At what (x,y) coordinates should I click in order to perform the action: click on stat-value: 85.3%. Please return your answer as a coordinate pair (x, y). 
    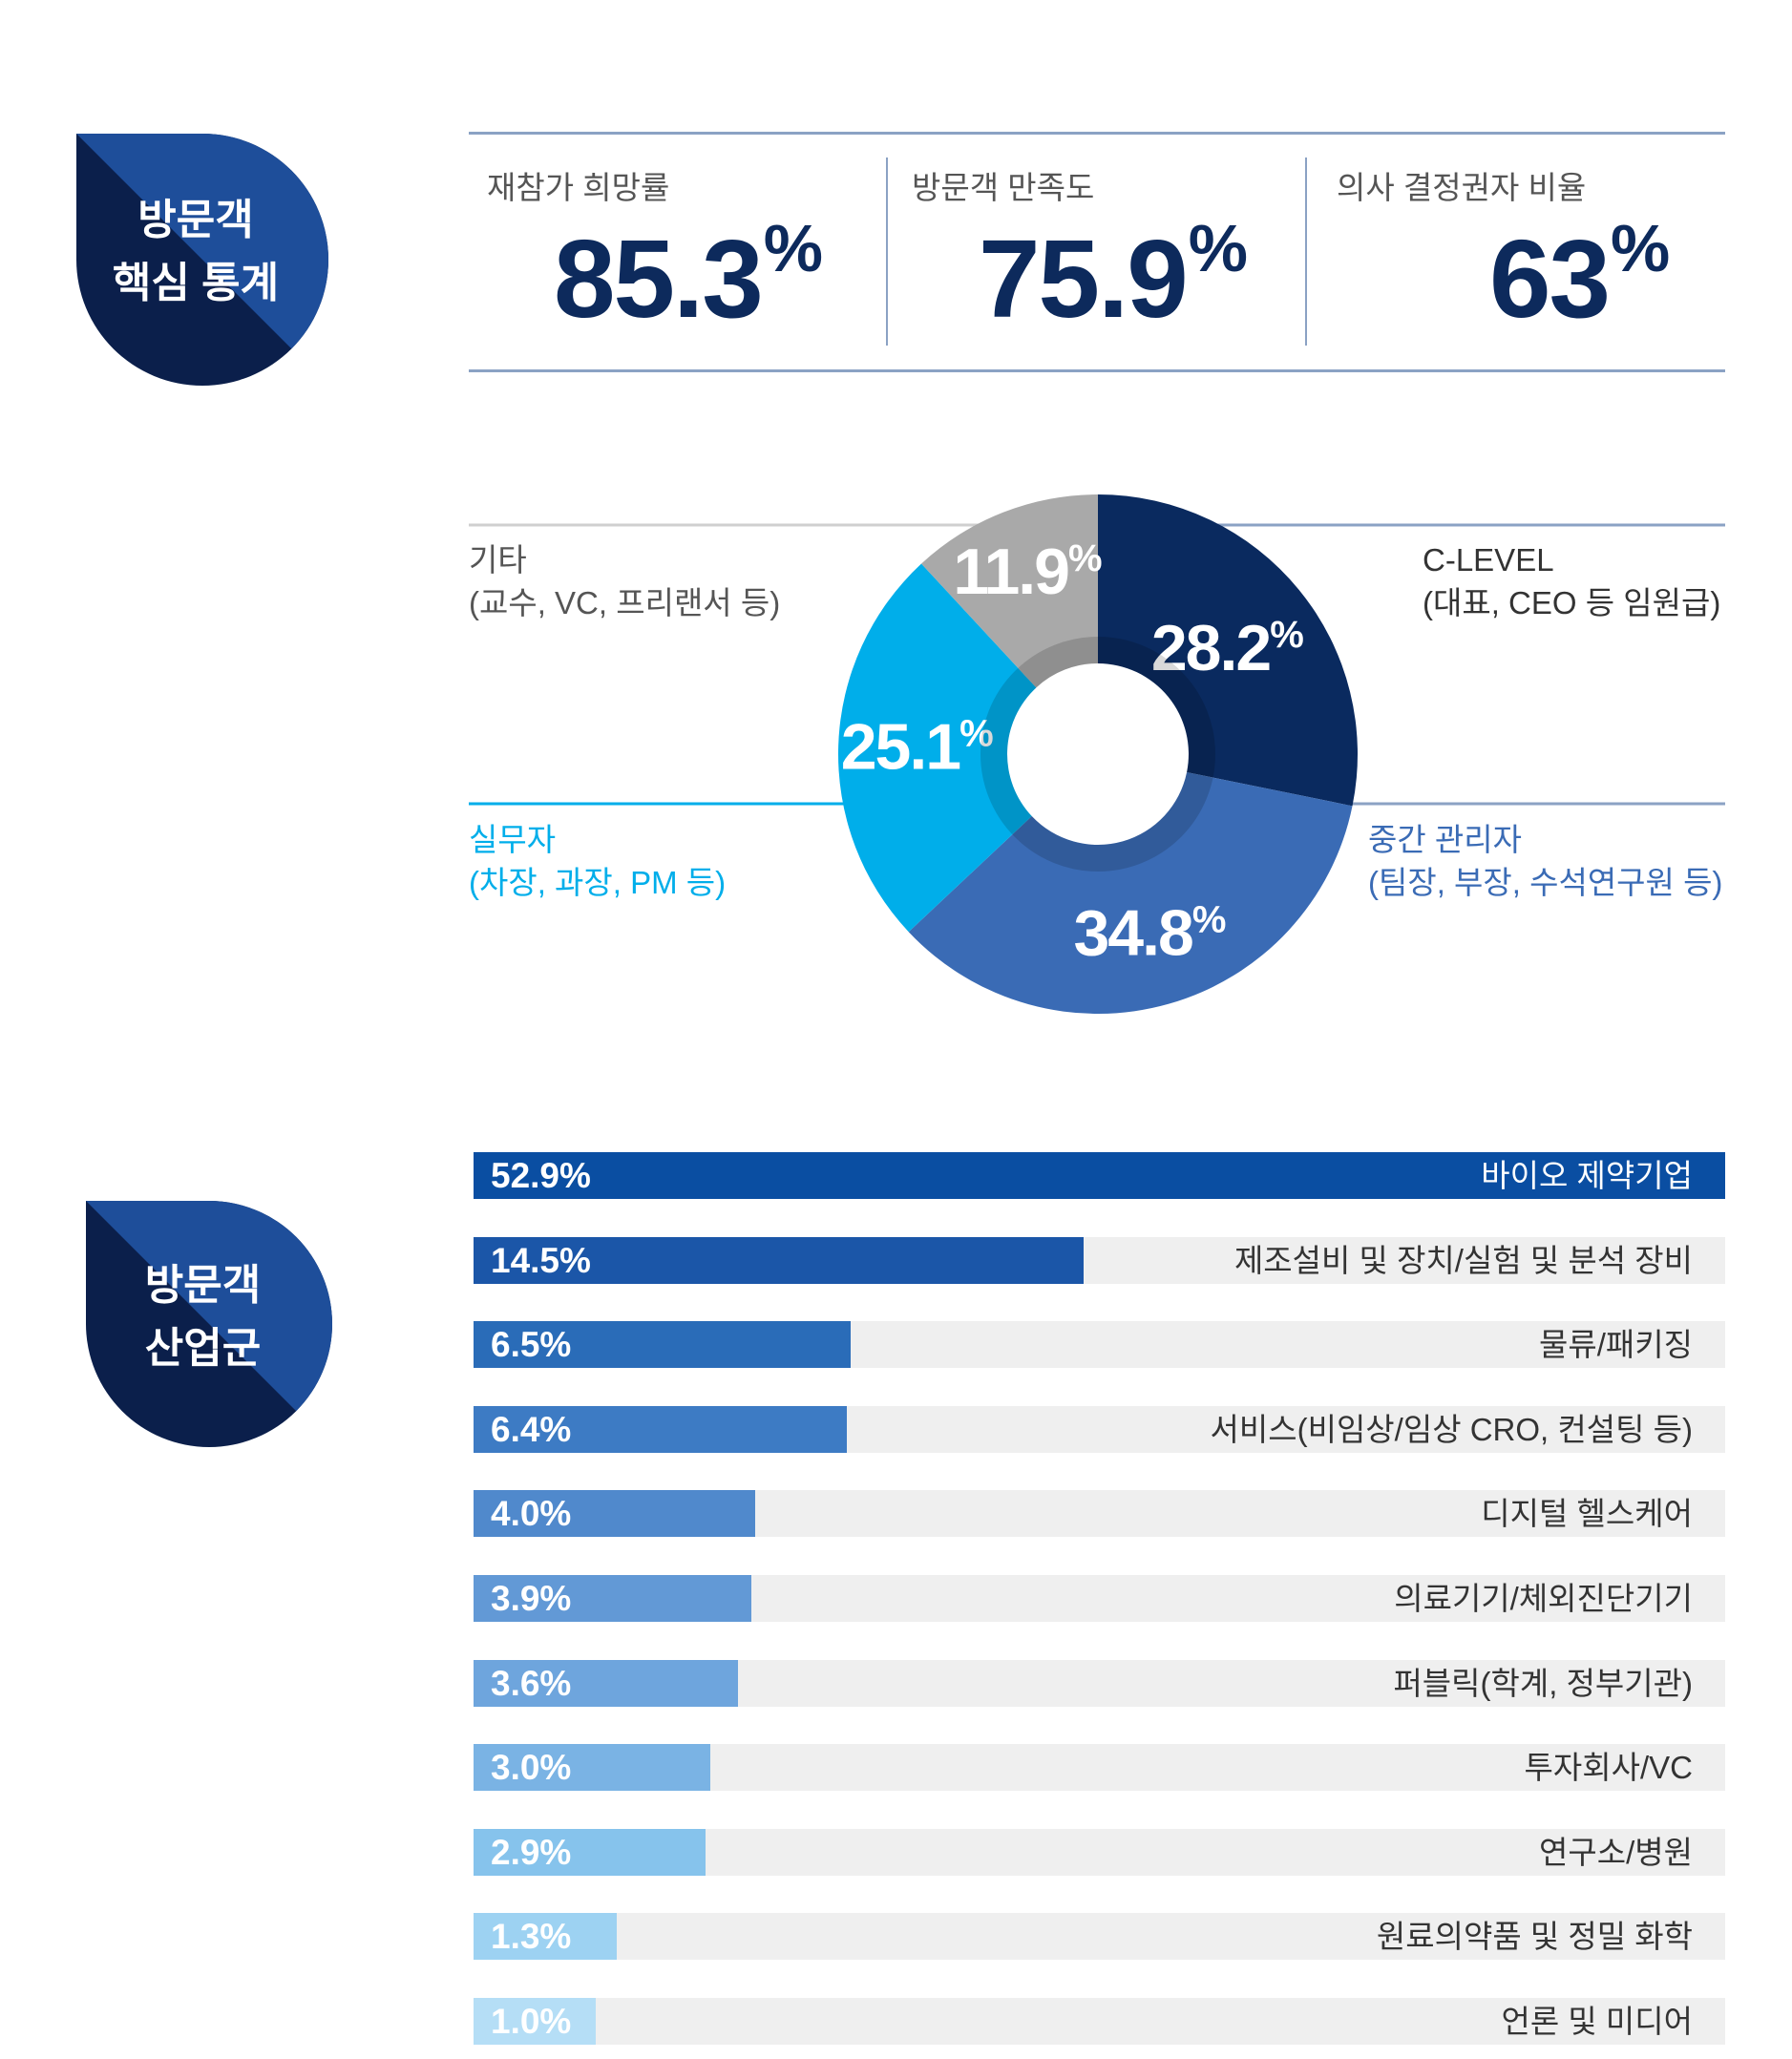
    Looking at the image, I should click on (689, 276).